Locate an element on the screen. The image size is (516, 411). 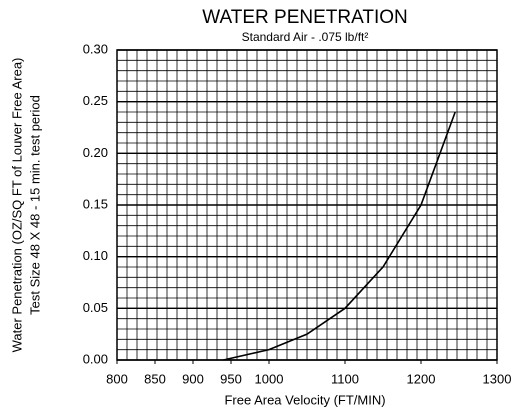
y-tick-label: 0.15 is located at coordinates (95, 203).